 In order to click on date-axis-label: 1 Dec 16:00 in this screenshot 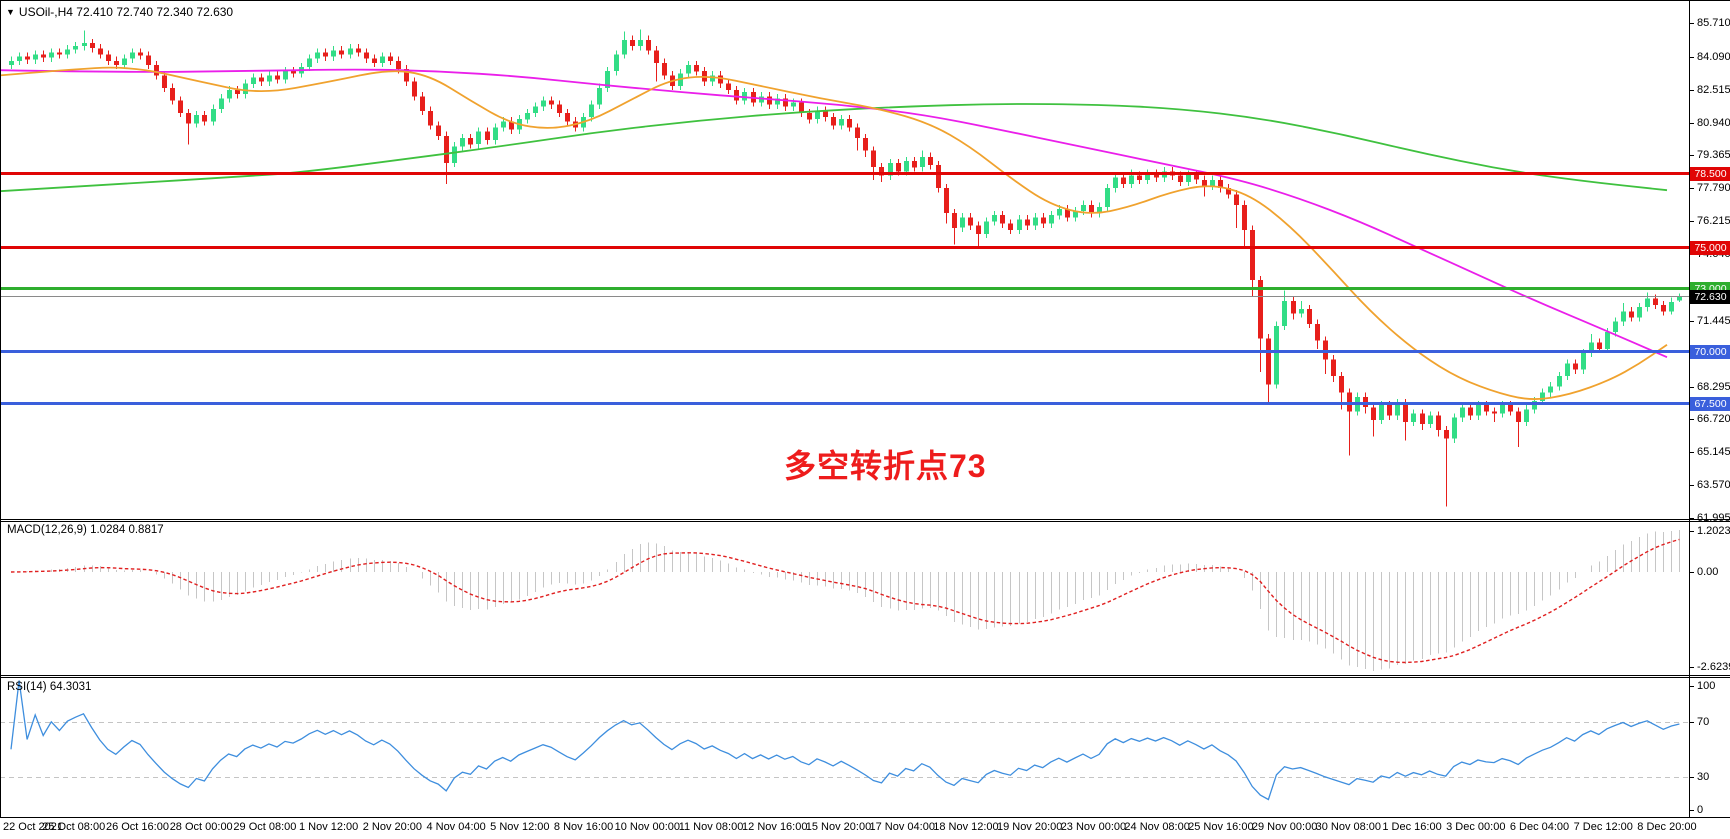, I will do `click(1412, 827)`.